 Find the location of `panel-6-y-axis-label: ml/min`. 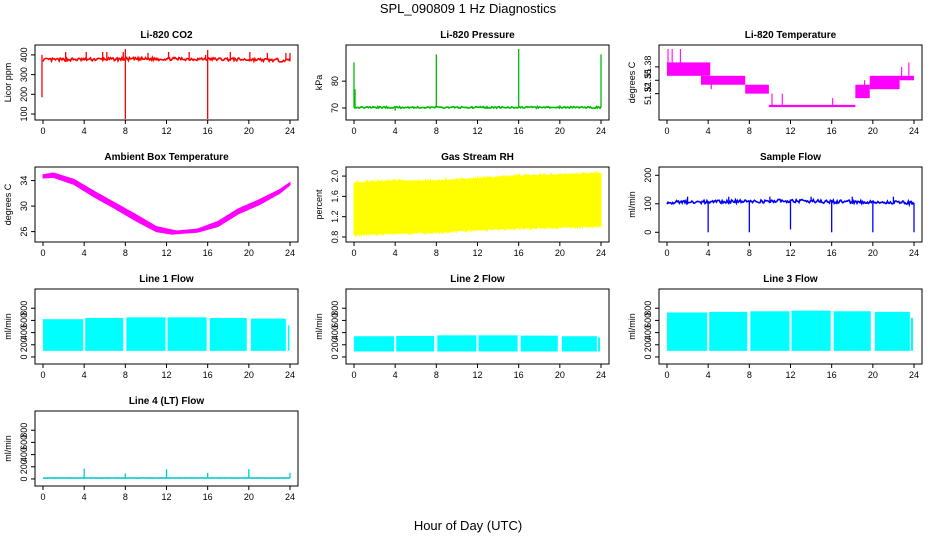

panel-6-y-axis-label: ml/min is located at coordinates (632, 204).